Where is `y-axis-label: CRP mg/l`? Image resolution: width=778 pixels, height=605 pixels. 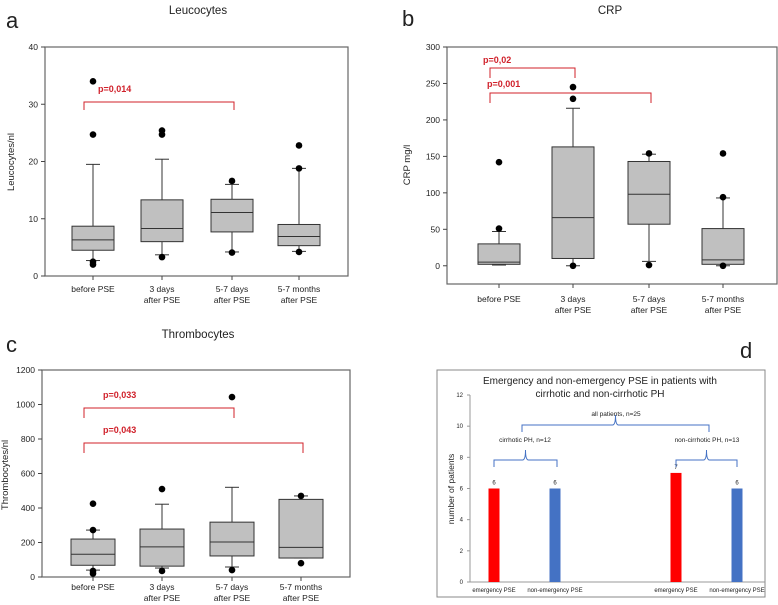
y-axis-label: CRP mg/l is located at coordinates (407, 165).